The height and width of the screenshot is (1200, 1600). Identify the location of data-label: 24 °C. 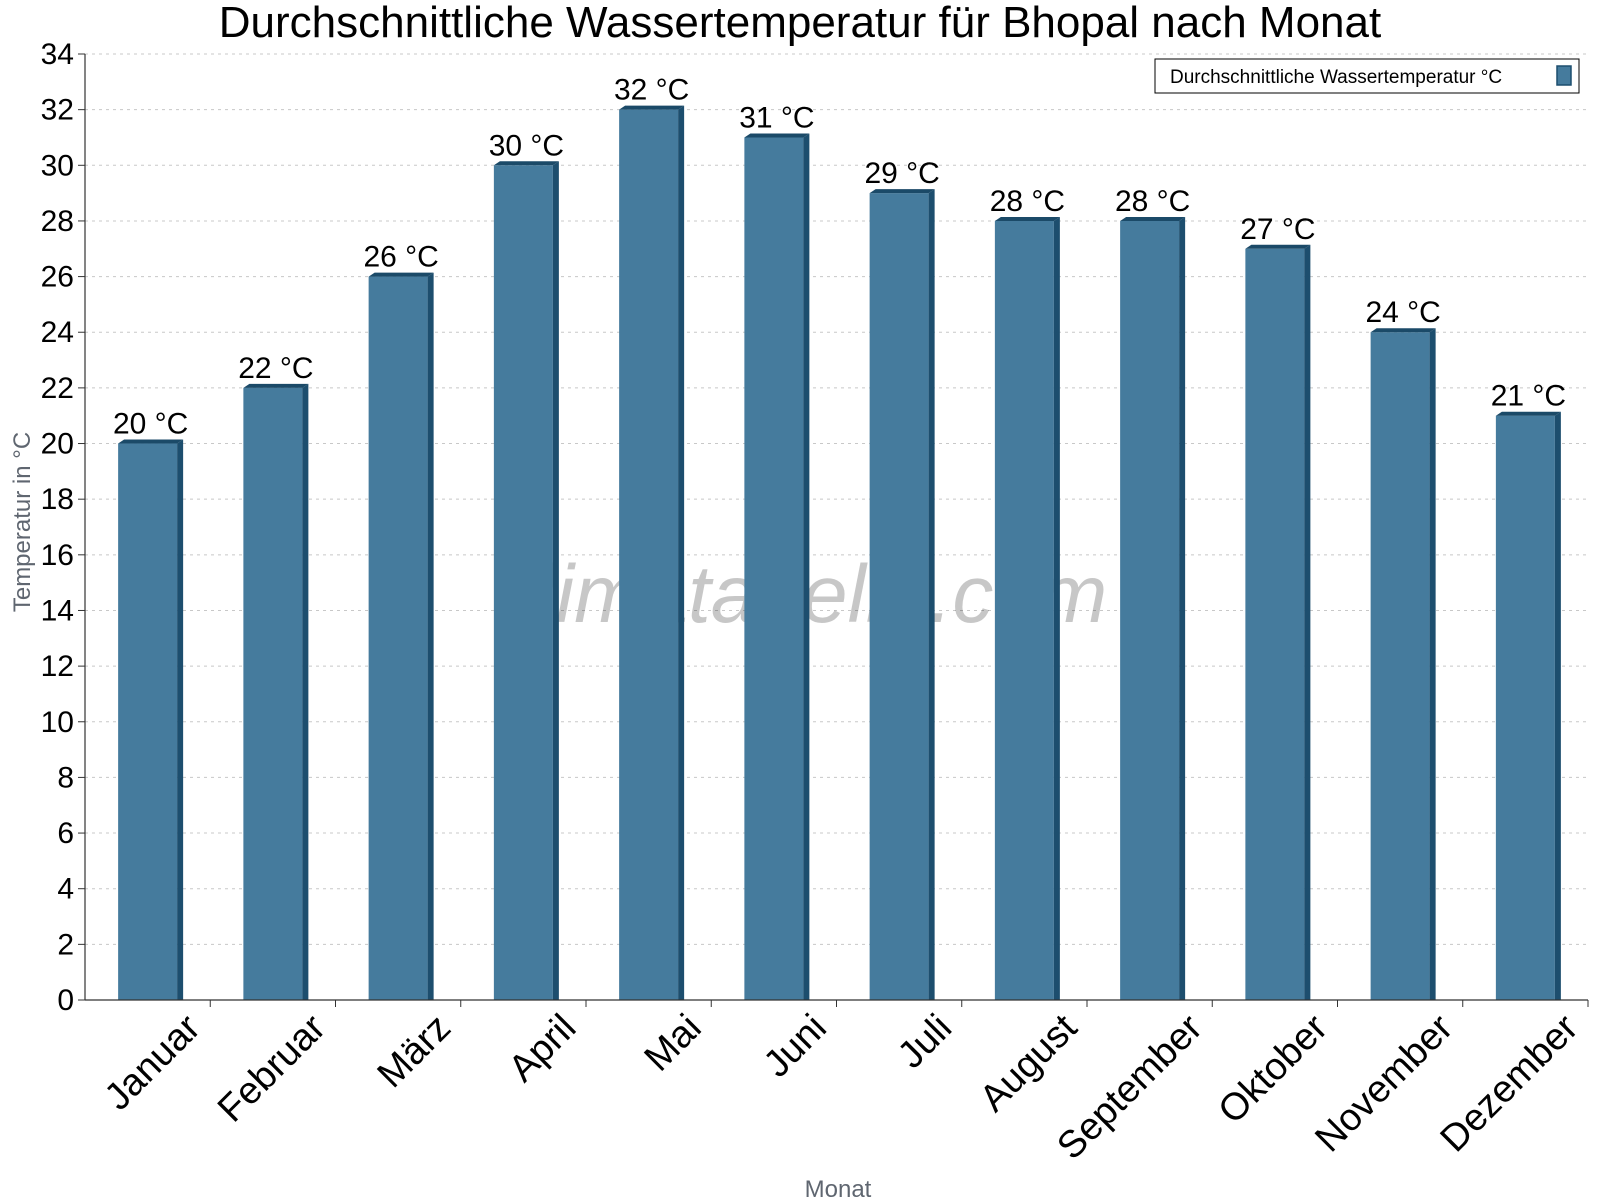
(1402, 312).